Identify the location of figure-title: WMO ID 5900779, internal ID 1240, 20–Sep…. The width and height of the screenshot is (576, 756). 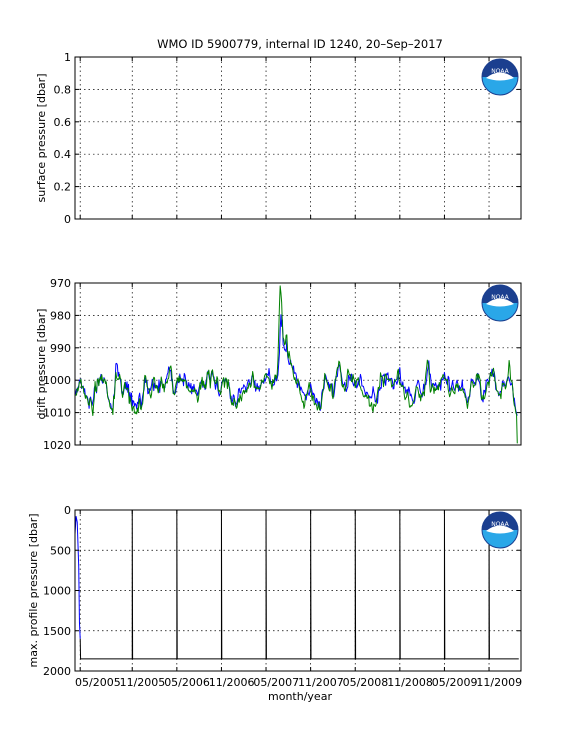
(300, 44).